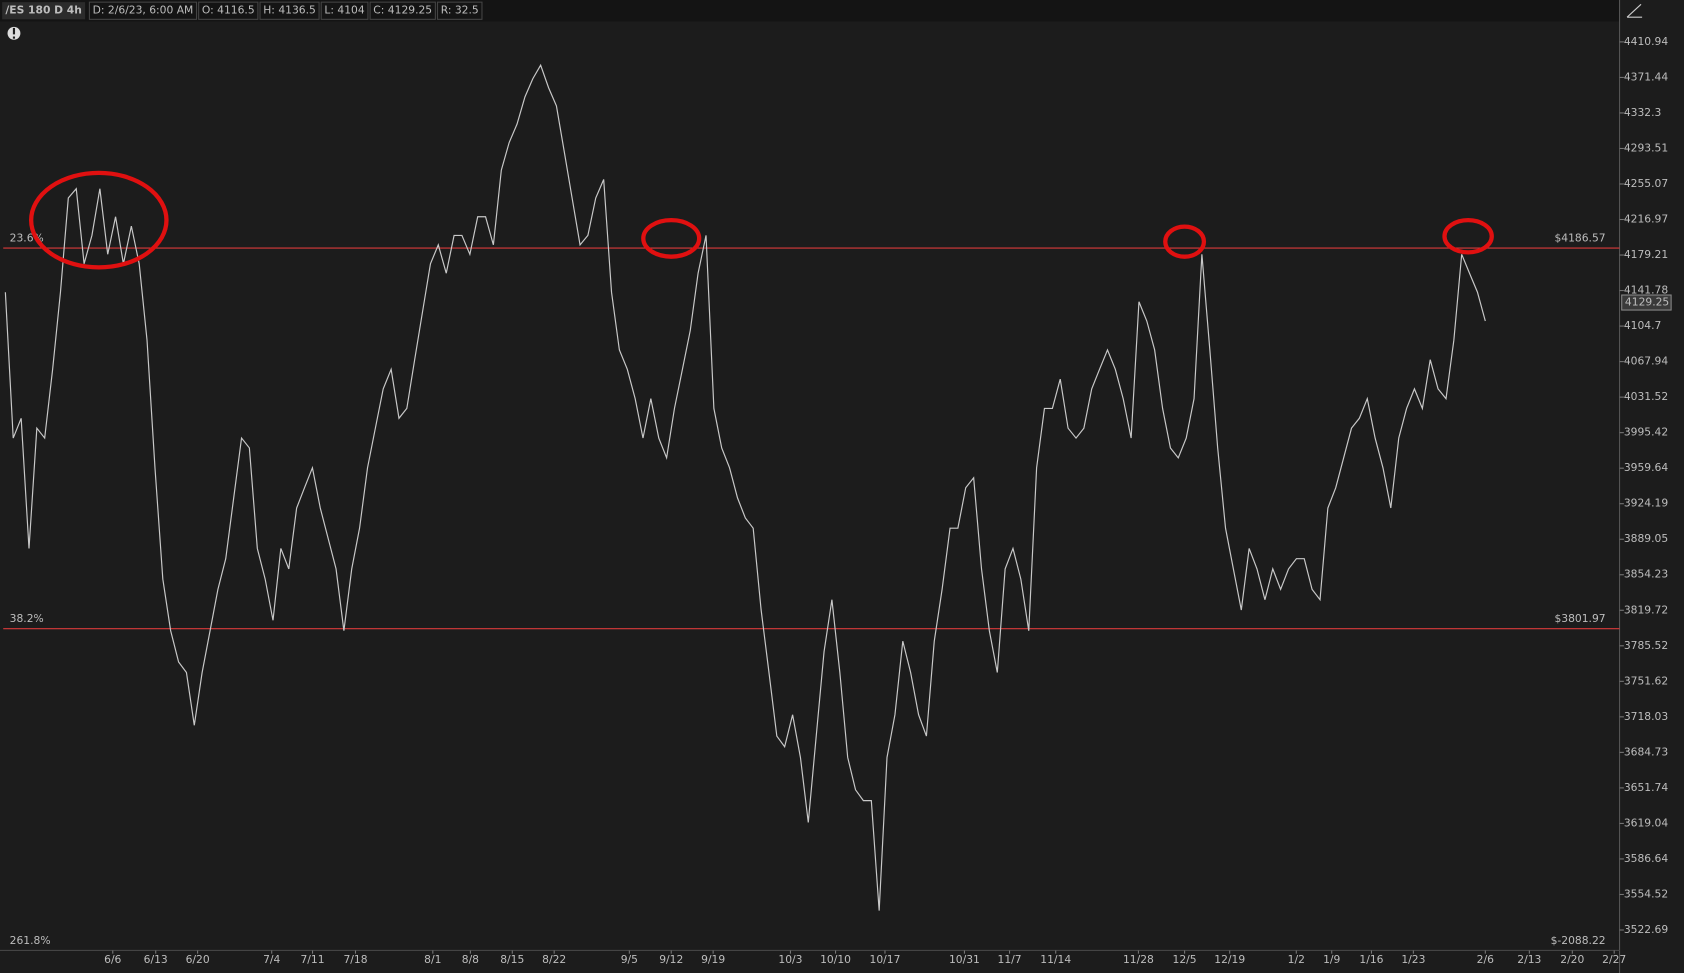 Image resolution: width=1684 pixels, height=973 pixels. I want to click on y-tick-label: 4293.51, so click(1646, 147).